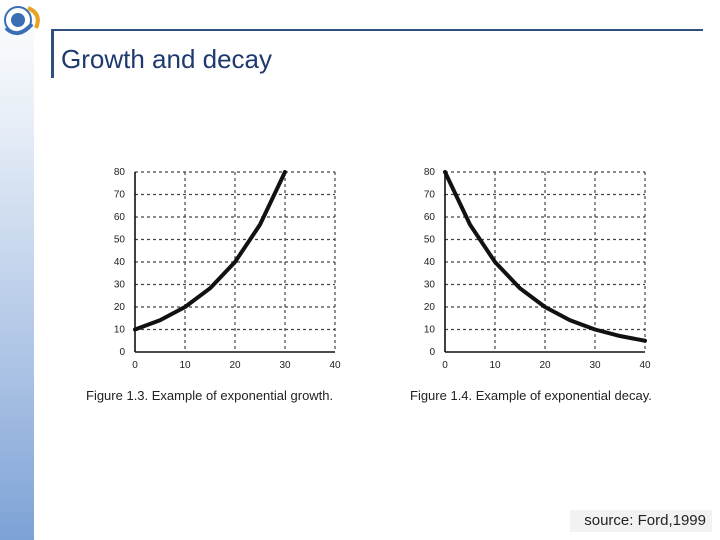 This screenshot has width=720, height=540. Describe the element at coordinates (120, 172) in the screenshot. I see `growth-y-tick-label: 80` at that location.